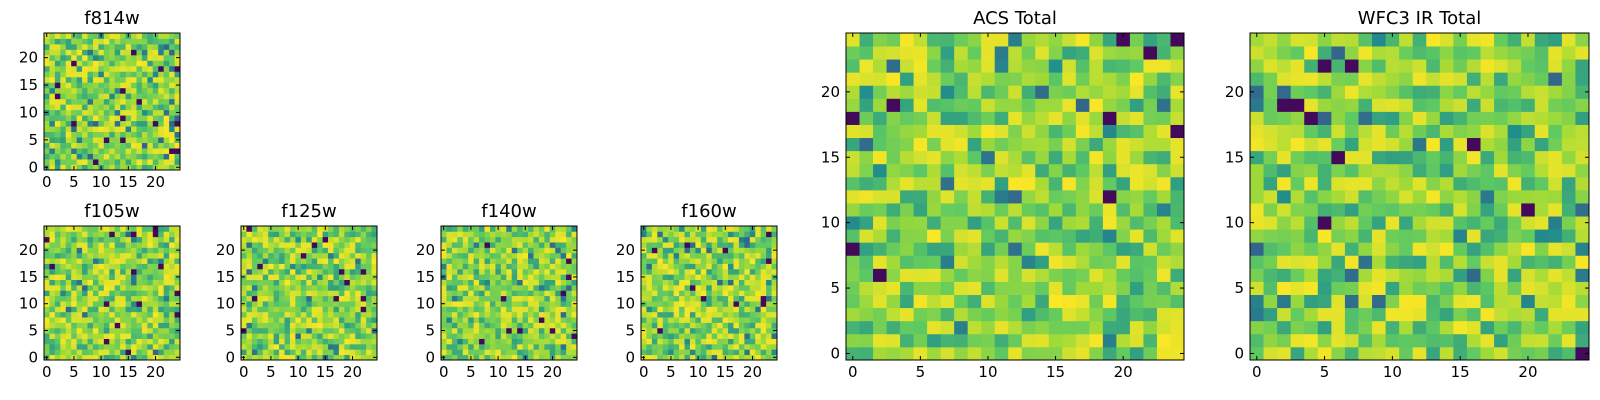 This screenshot has height=400, width=1600. I want to click on x-tick-label: 10, so click(298, 372).